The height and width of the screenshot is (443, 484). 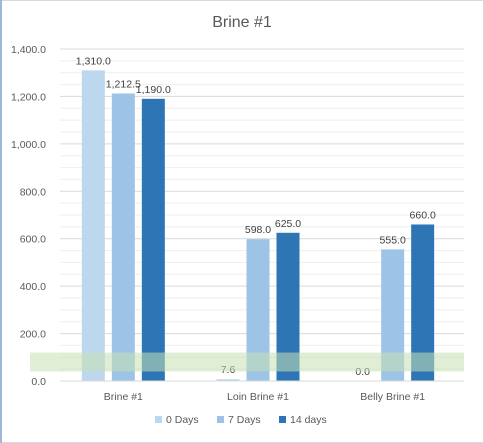 What do you see at coordinates (123, 397) in the screenshot?
I see `x-tick-label: Brine #1` at bounding box center [123, 397].